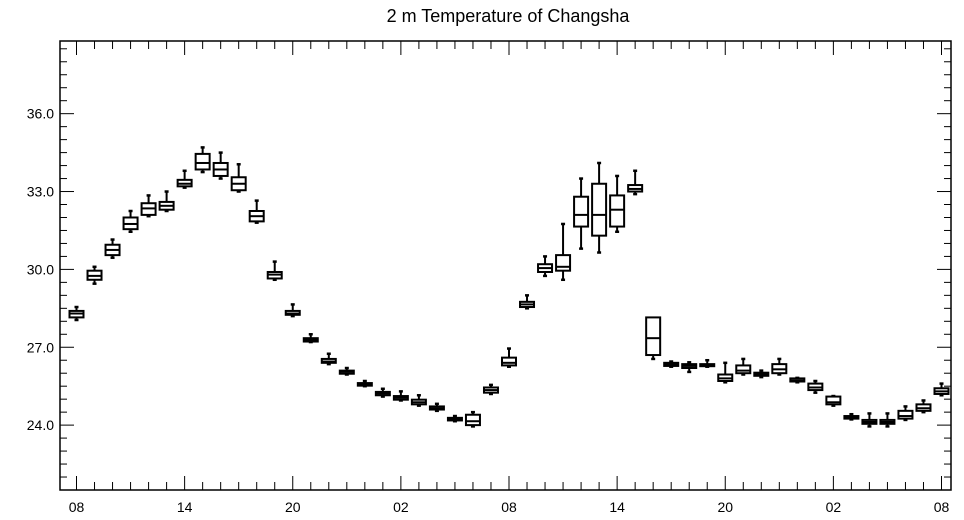  Describe the element at coordinates (40, 347) in the screenshot. I see `y-tick-label: 27.0` at that location.